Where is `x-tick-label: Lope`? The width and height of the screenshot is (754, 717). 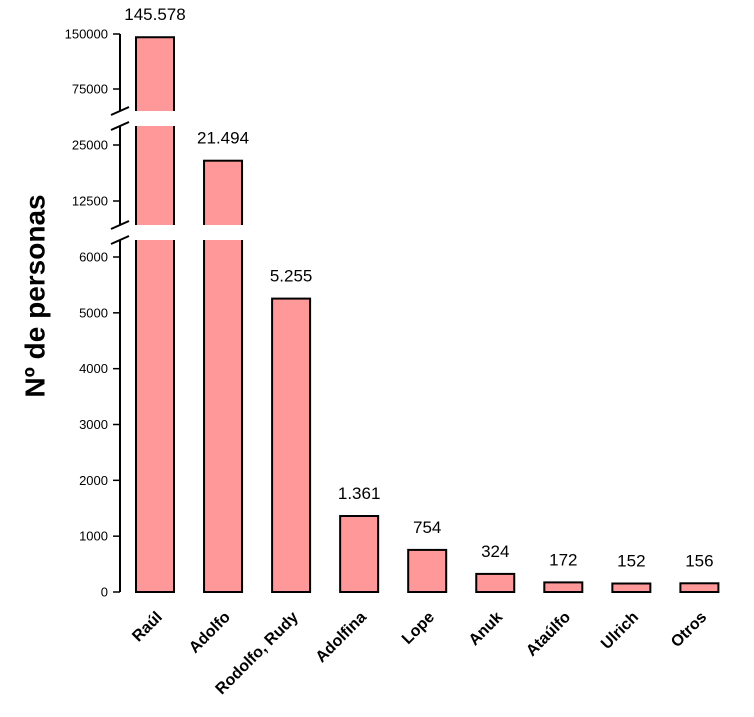 x-tick-label: Lope is located at coordinates (418, 628).